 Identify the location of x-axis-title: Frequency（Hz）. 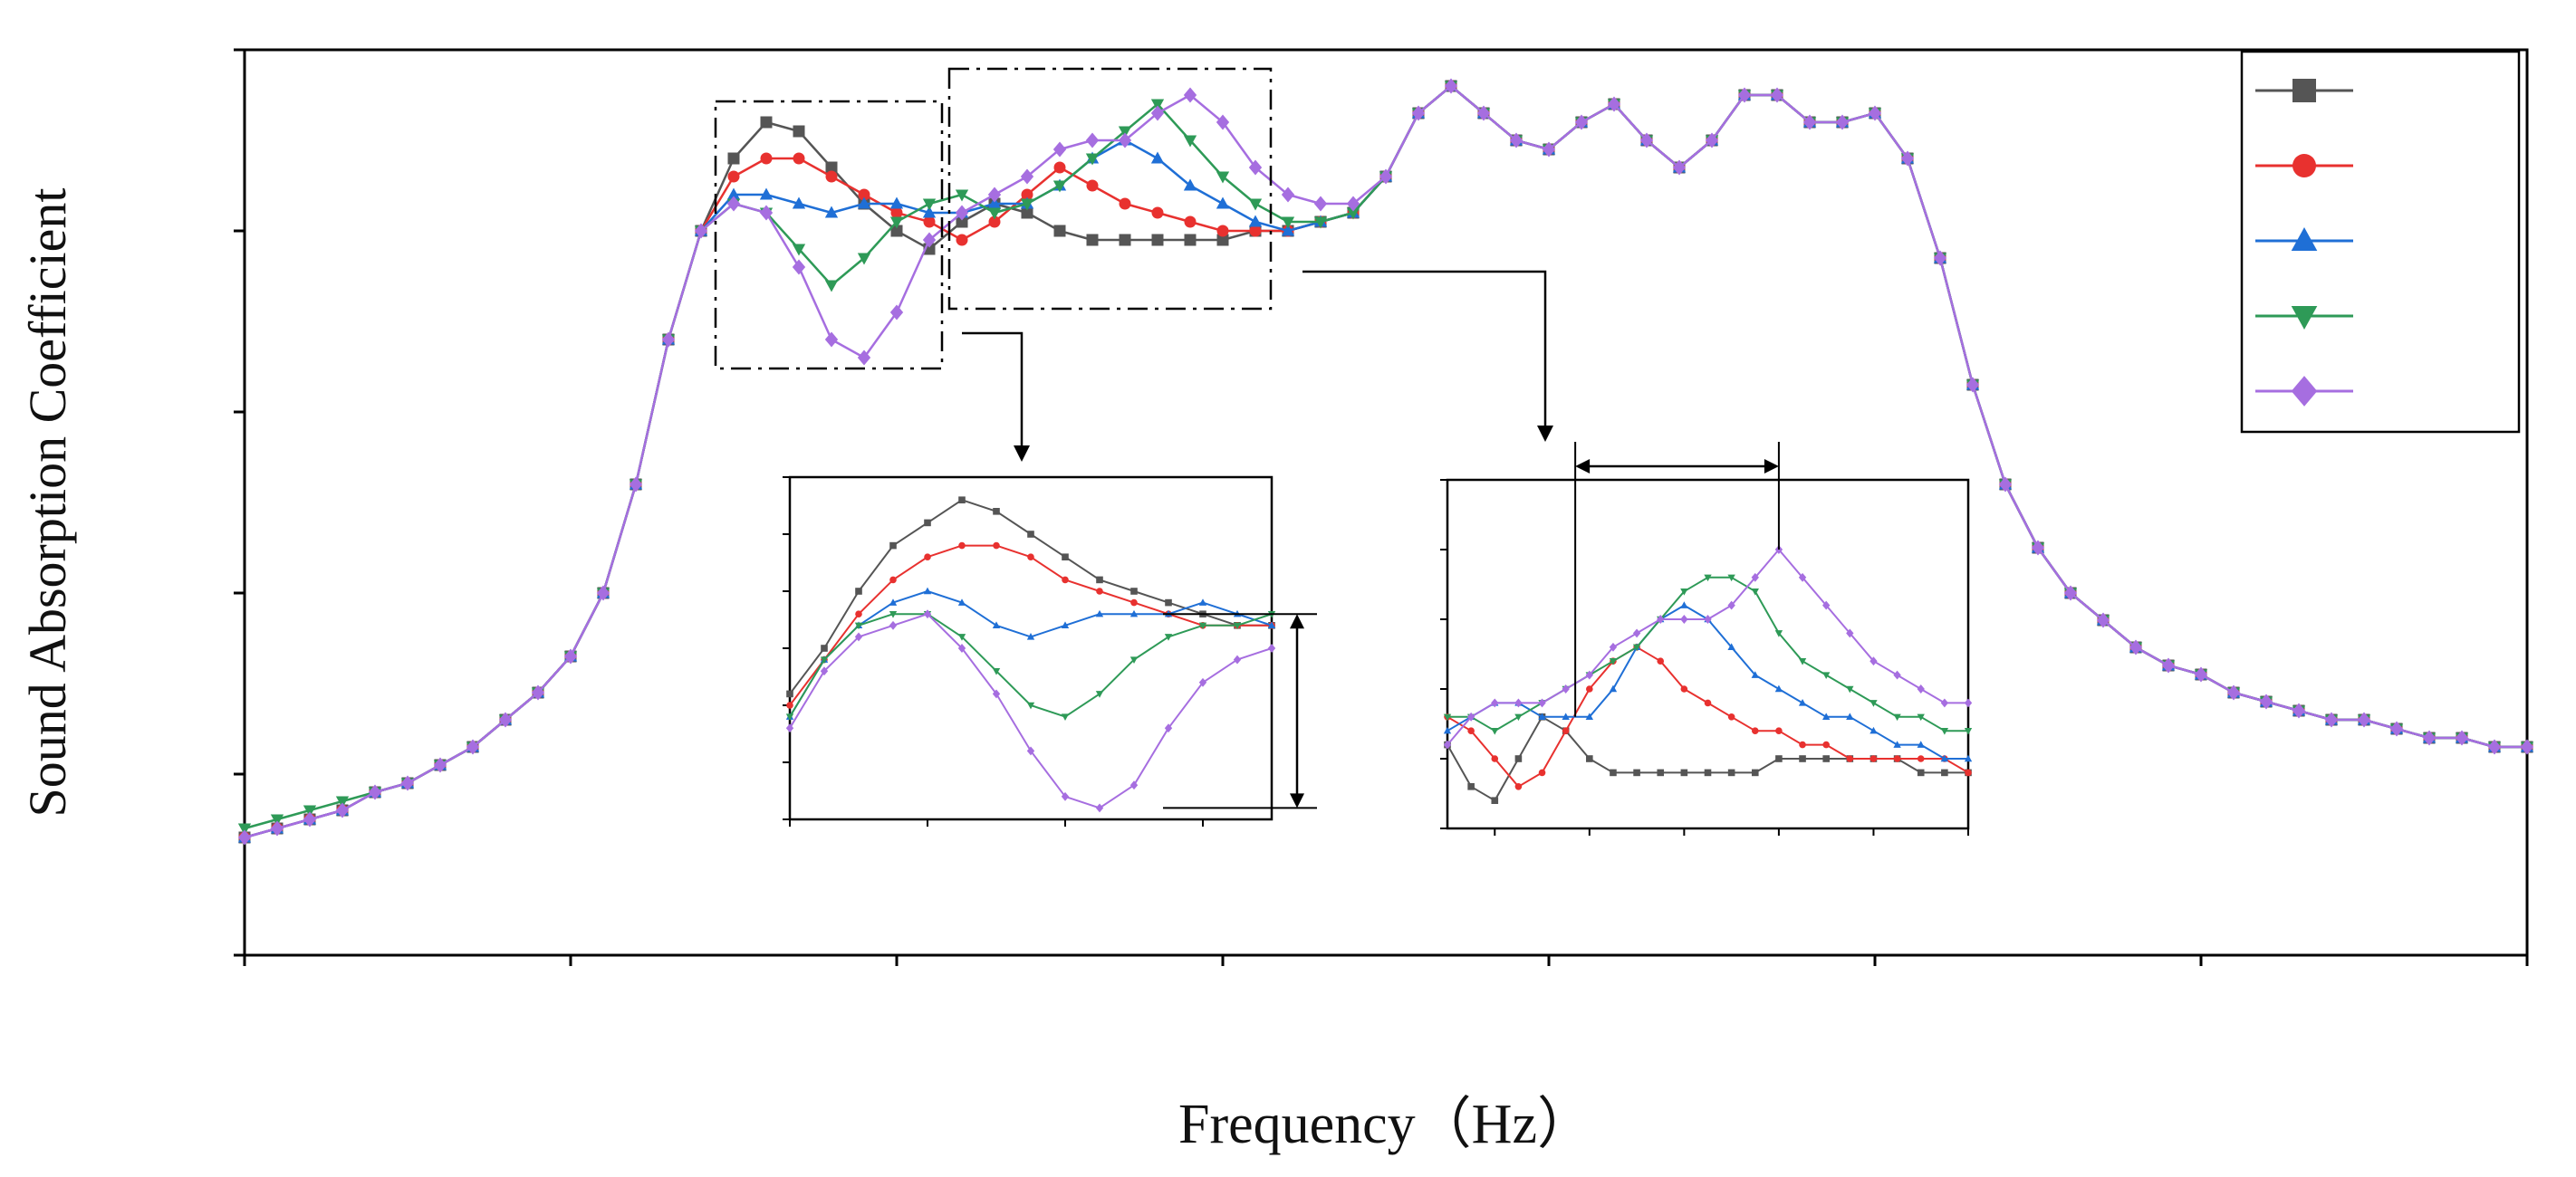
(1385, 1124).